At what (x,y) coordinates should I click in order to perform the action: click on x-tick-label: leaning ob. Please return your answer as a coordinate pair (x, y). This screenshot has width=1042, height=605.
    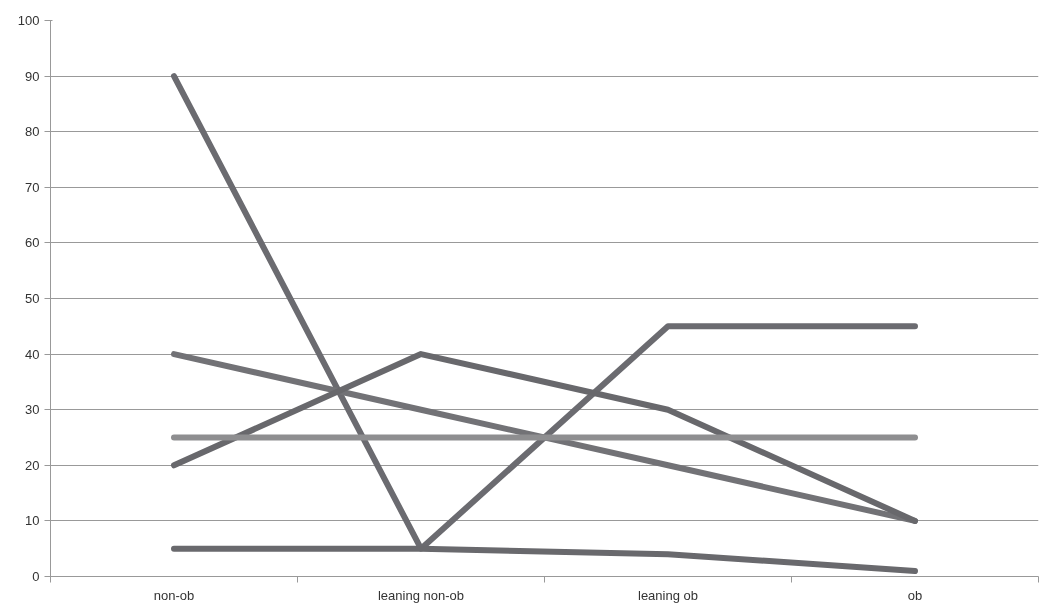
    Looking at the image, I should click on (668, 595).